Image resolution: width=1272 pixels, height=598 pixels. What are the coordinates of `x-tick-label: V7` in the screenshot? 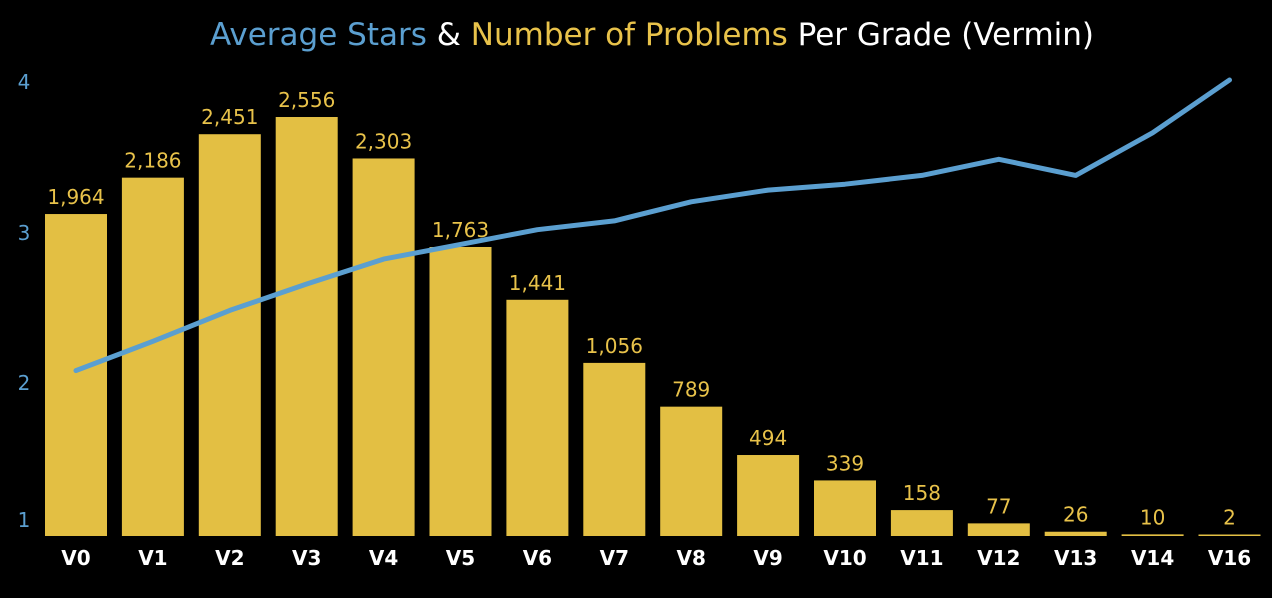 It's located at (614, 558).